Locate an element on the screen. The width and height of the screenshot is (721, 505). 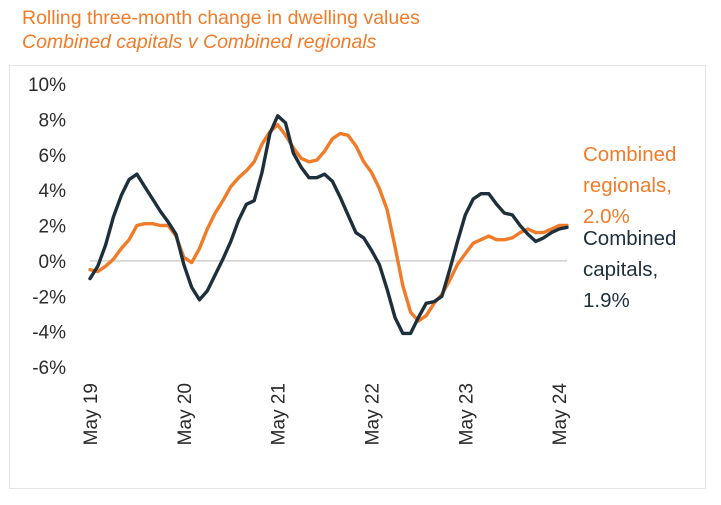
y-tick-label: -4% is located at coordinates (49, 333).